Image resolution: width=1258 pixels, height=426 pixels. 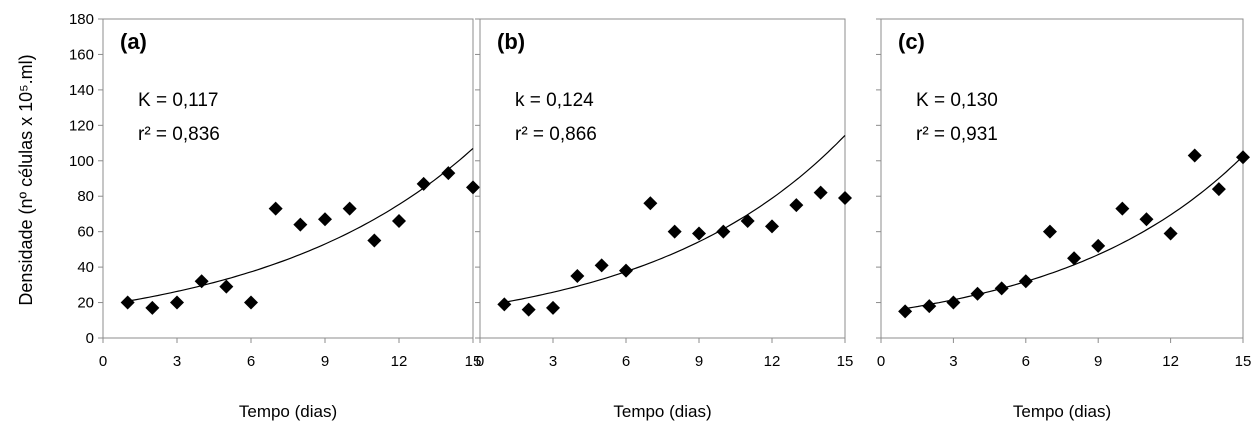 What do you see at coordinates (81, 90) in the screenshot?
I see `y-tick-label: 140` at bounding box center [81, 90].